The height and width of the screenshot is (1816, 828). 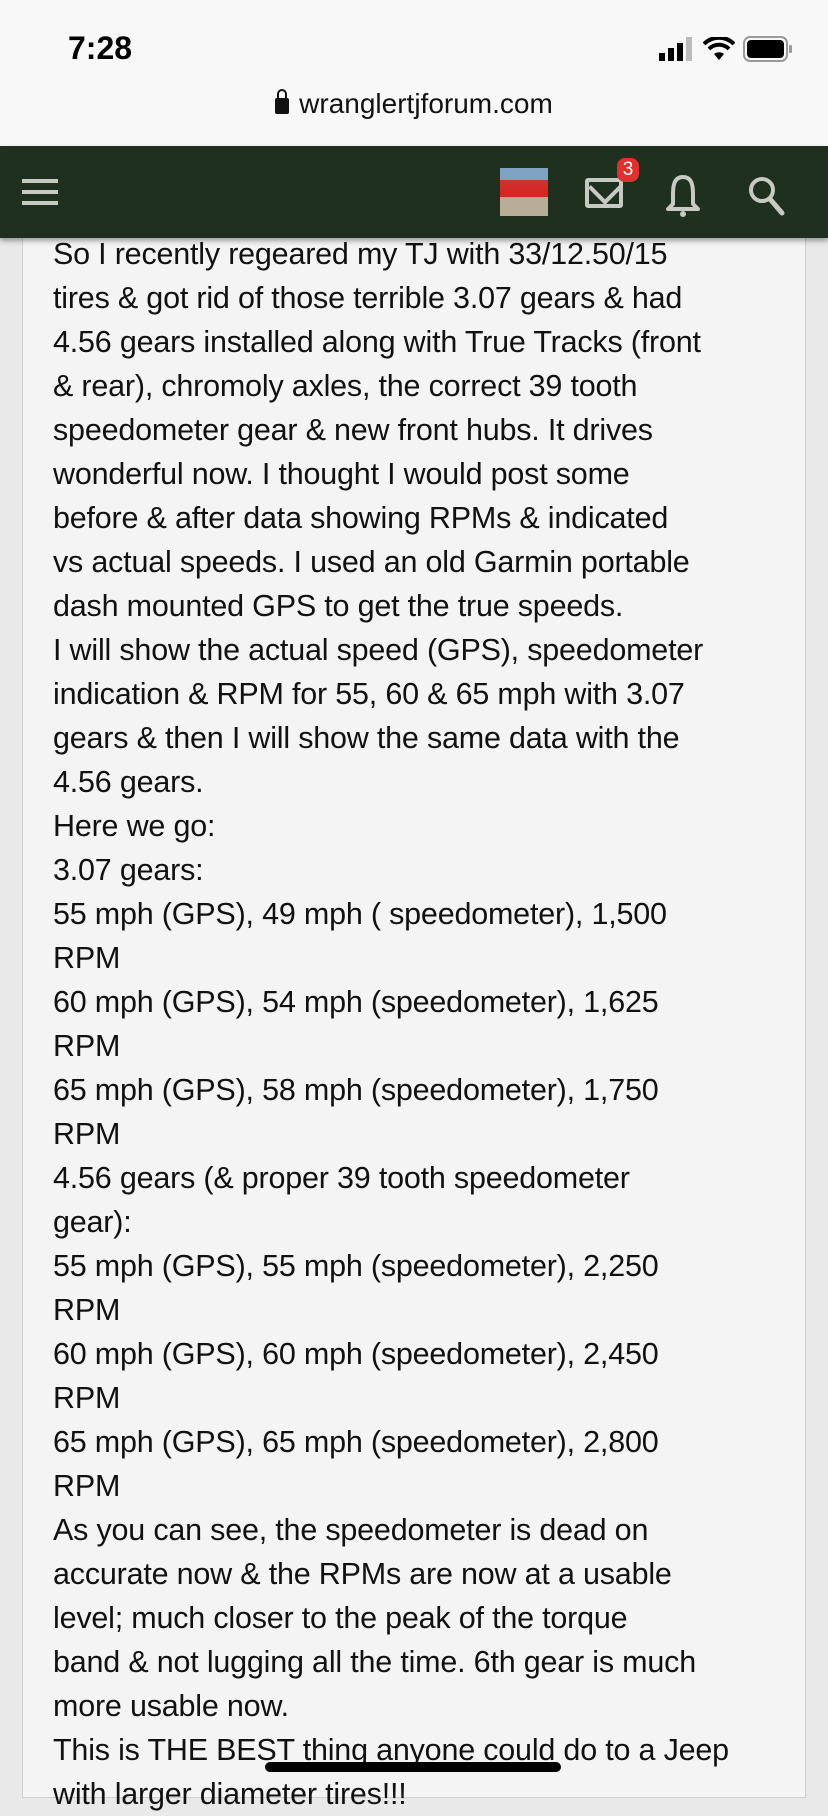 I want to click on mail-icon, so click(x=604, y=193).